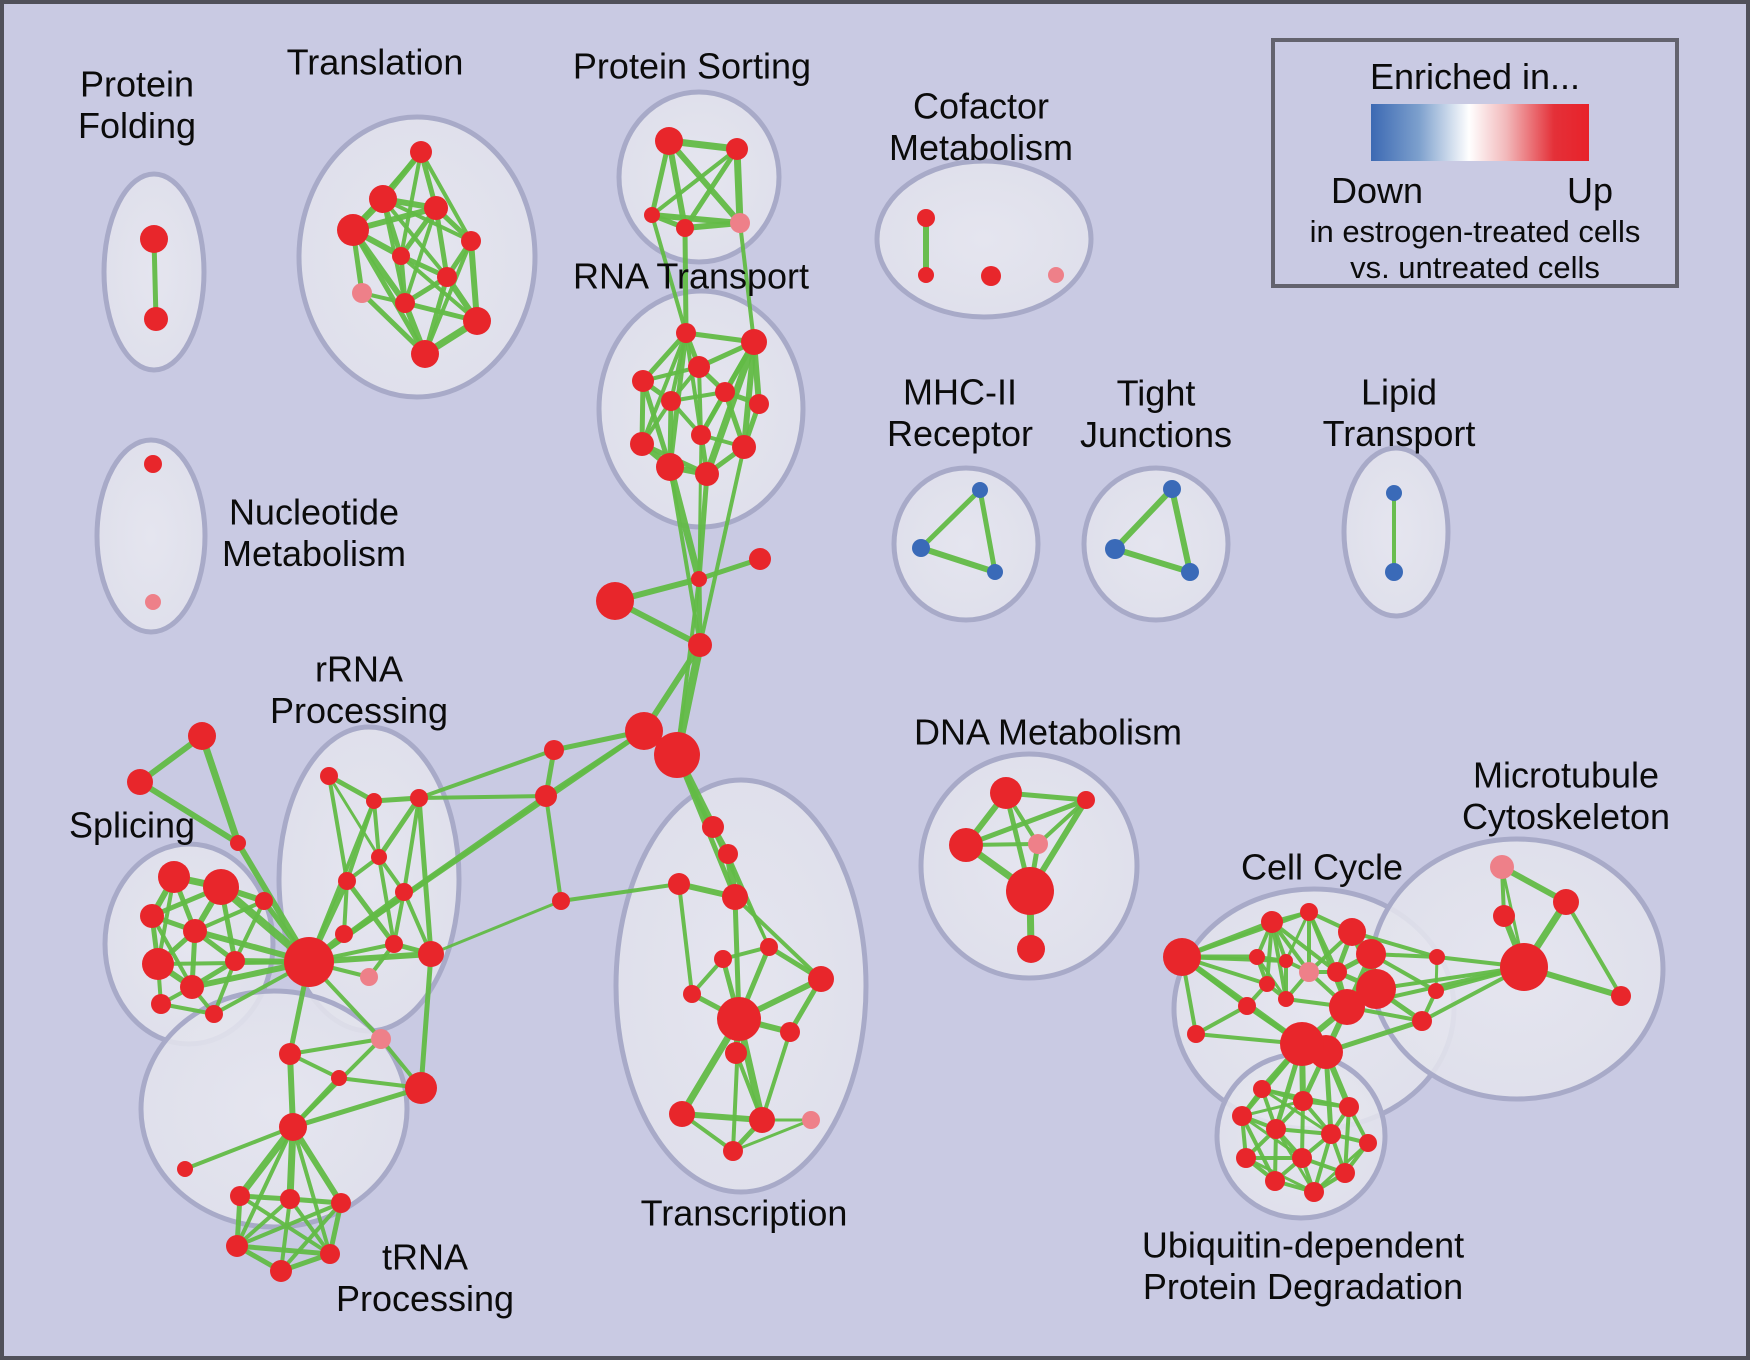  What do you see at coordinates (723, 959) in the screenshot?
I see `node-tc1` at bounding box center [723, 959].